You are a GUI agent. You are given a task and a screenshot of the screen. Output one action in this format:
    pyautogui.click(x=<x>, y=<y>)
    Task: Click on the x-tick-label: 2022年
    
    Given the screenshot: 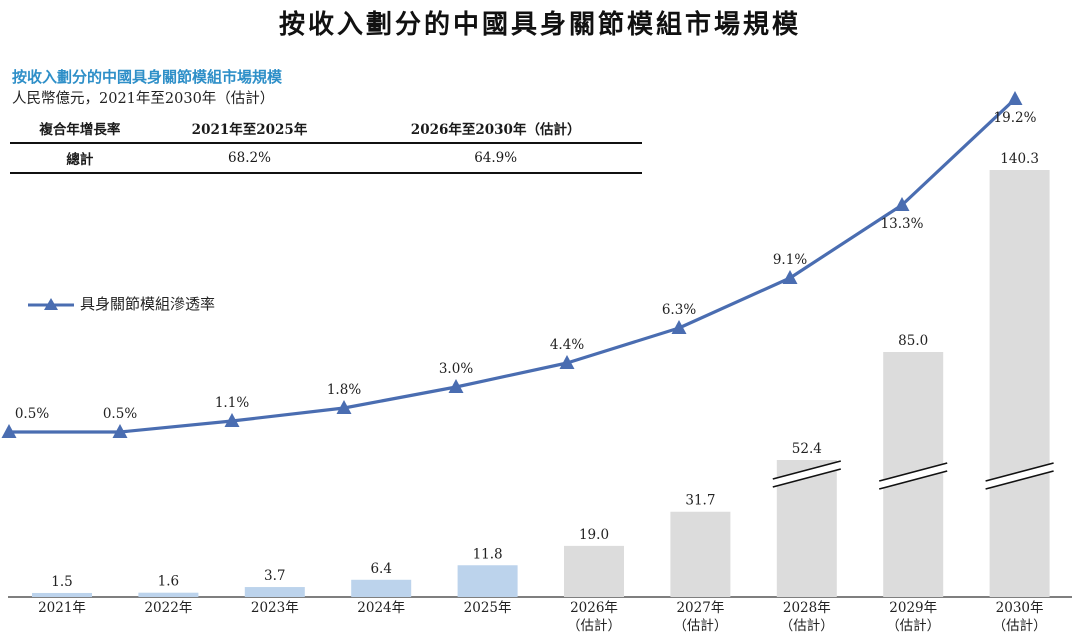 What is the action you would take?
    pyautogui.click(x=168, y=608)
    